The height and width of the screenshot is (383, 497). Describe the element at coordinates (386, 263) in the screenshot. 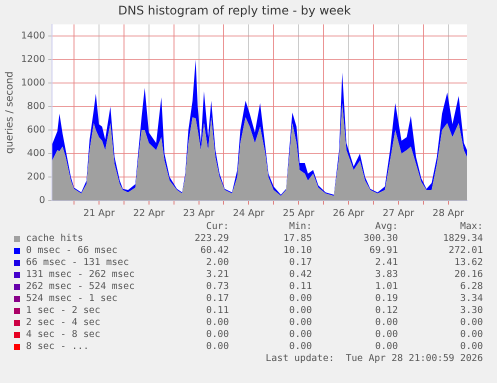

I see `text: 2.41` at that location.